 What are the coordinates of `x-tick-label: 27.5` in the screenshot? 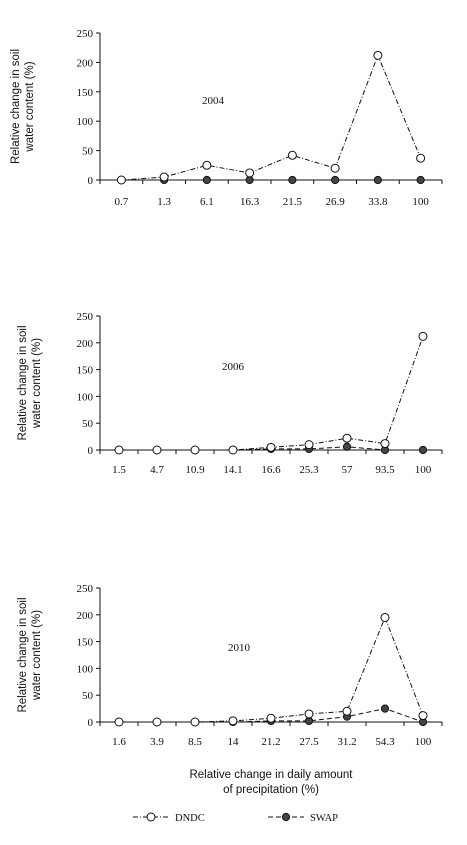 It's located at (309, 742).